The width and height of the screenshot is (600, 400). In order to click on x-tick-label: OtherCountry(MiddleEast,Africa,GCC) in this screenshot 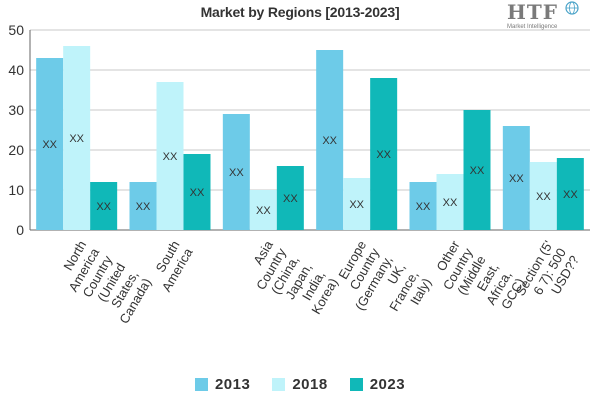, I will do `click(477, 279)`.